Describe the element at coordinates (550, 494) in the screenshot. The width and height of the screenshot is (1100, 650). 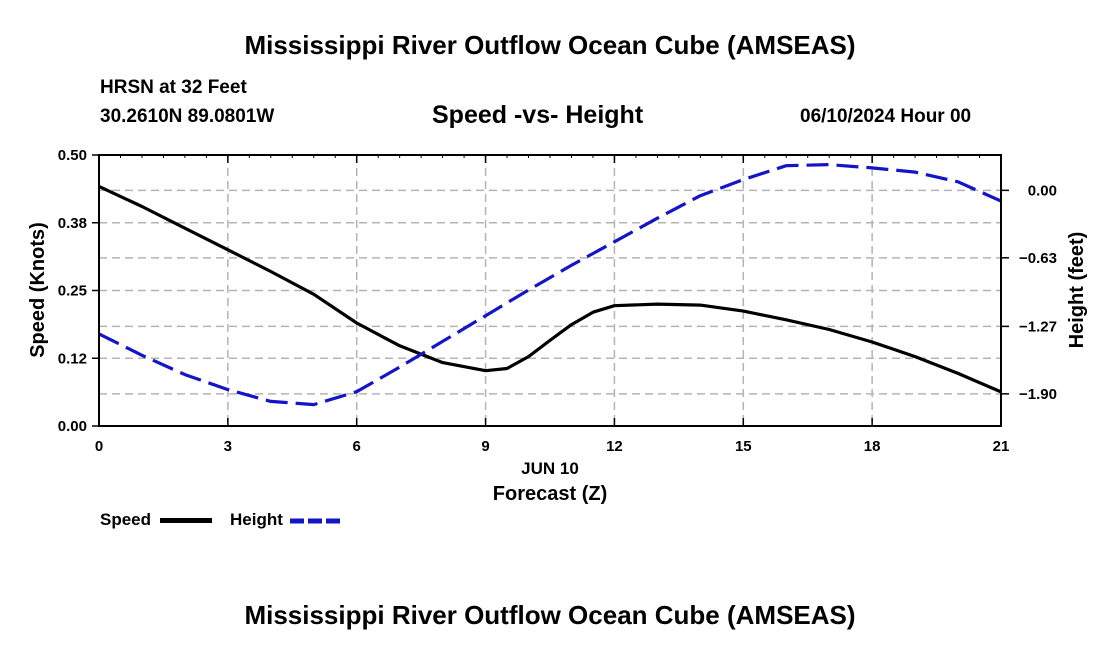
I see `x-axis-label: Forecast (Z)` at that location.